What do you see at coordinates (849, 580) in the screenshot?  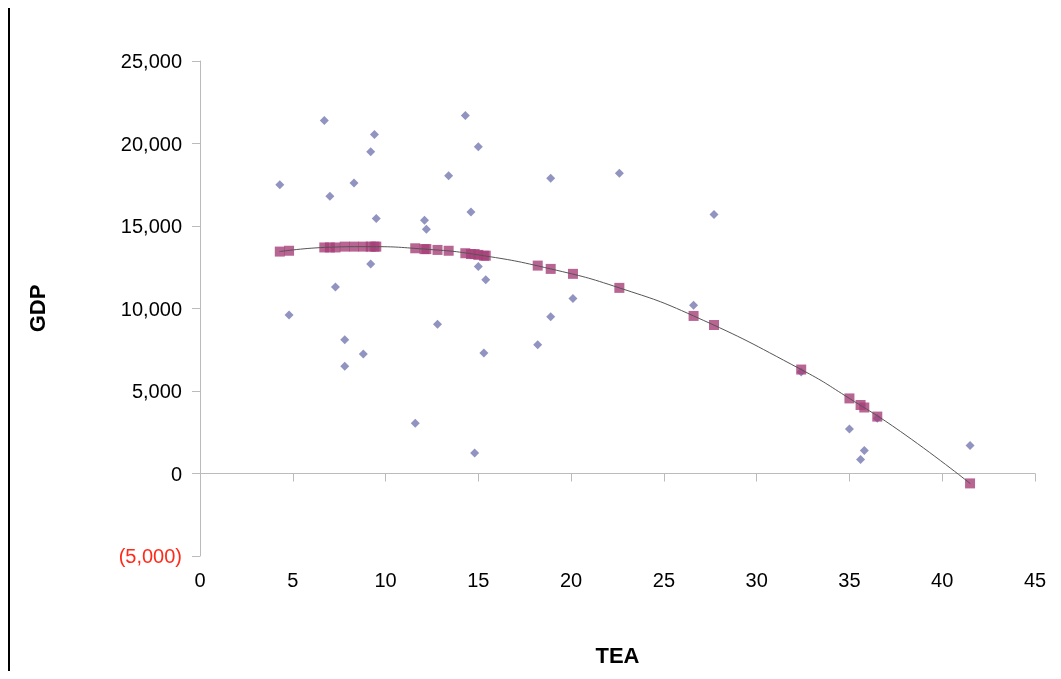 I see `x-tick-label: 35` at bounding box center [849, 580].